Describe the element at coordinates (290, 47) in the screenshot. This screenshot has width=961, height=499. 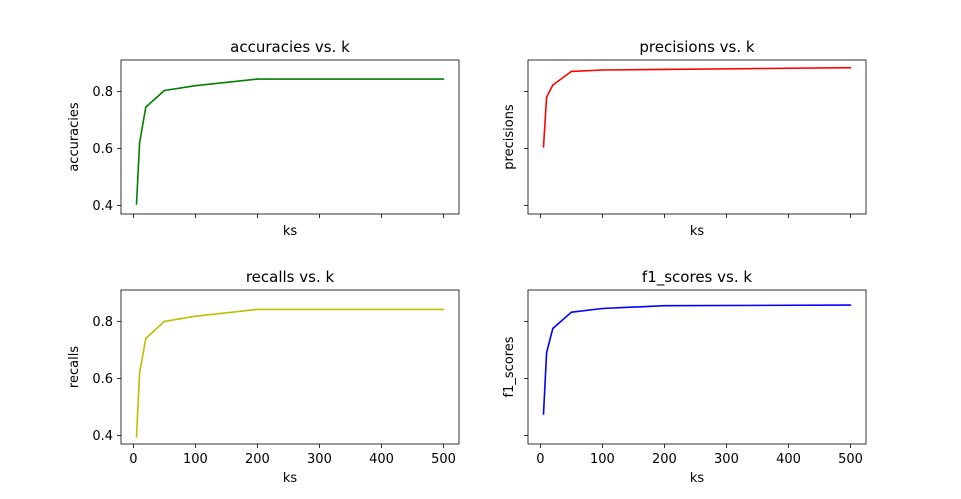
I see `chart-title: accuracies vs. k` at that location.